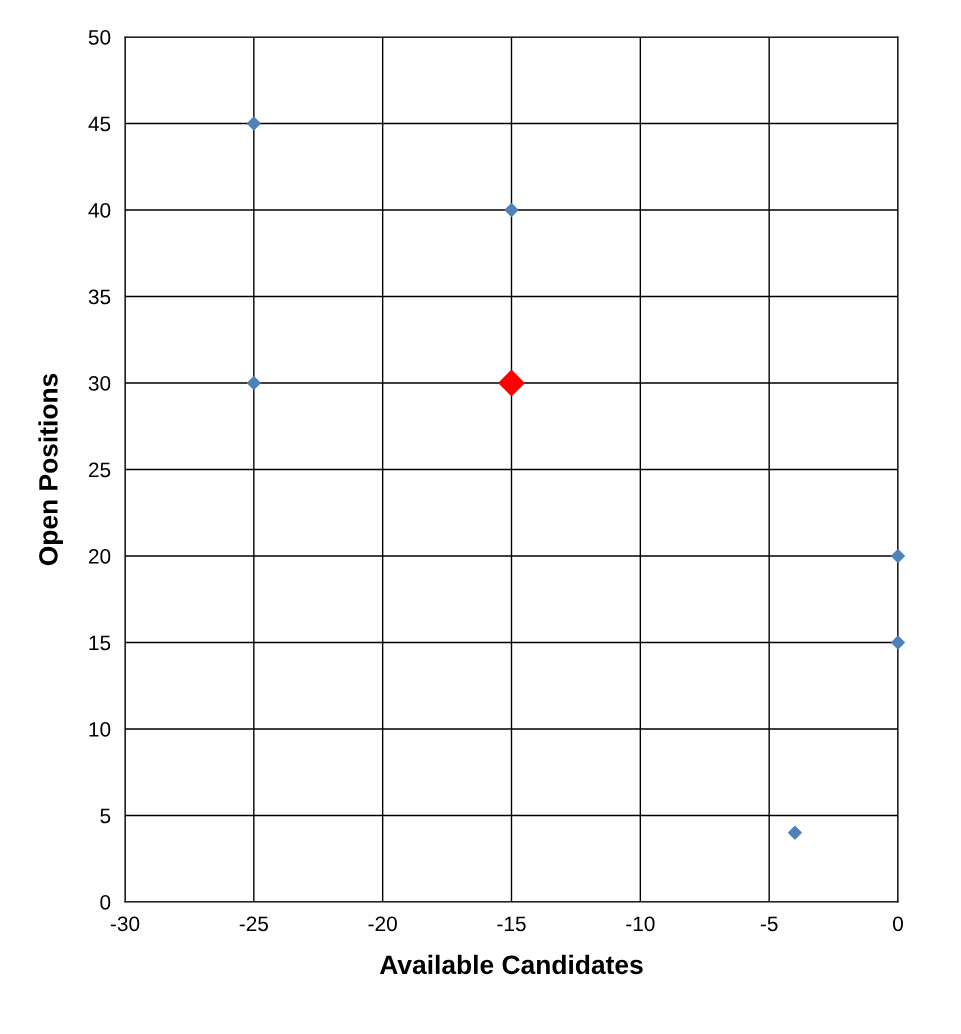  I want to click on y-tick-label: 35, so click(99, 297).